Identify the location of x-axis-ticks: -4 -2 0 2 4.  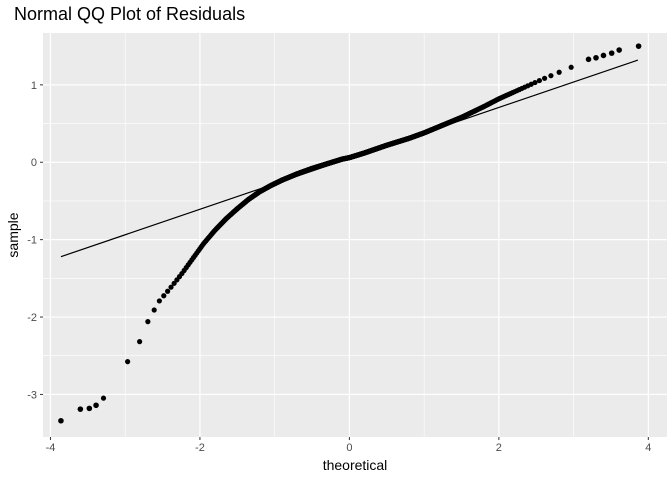
(348, 445).